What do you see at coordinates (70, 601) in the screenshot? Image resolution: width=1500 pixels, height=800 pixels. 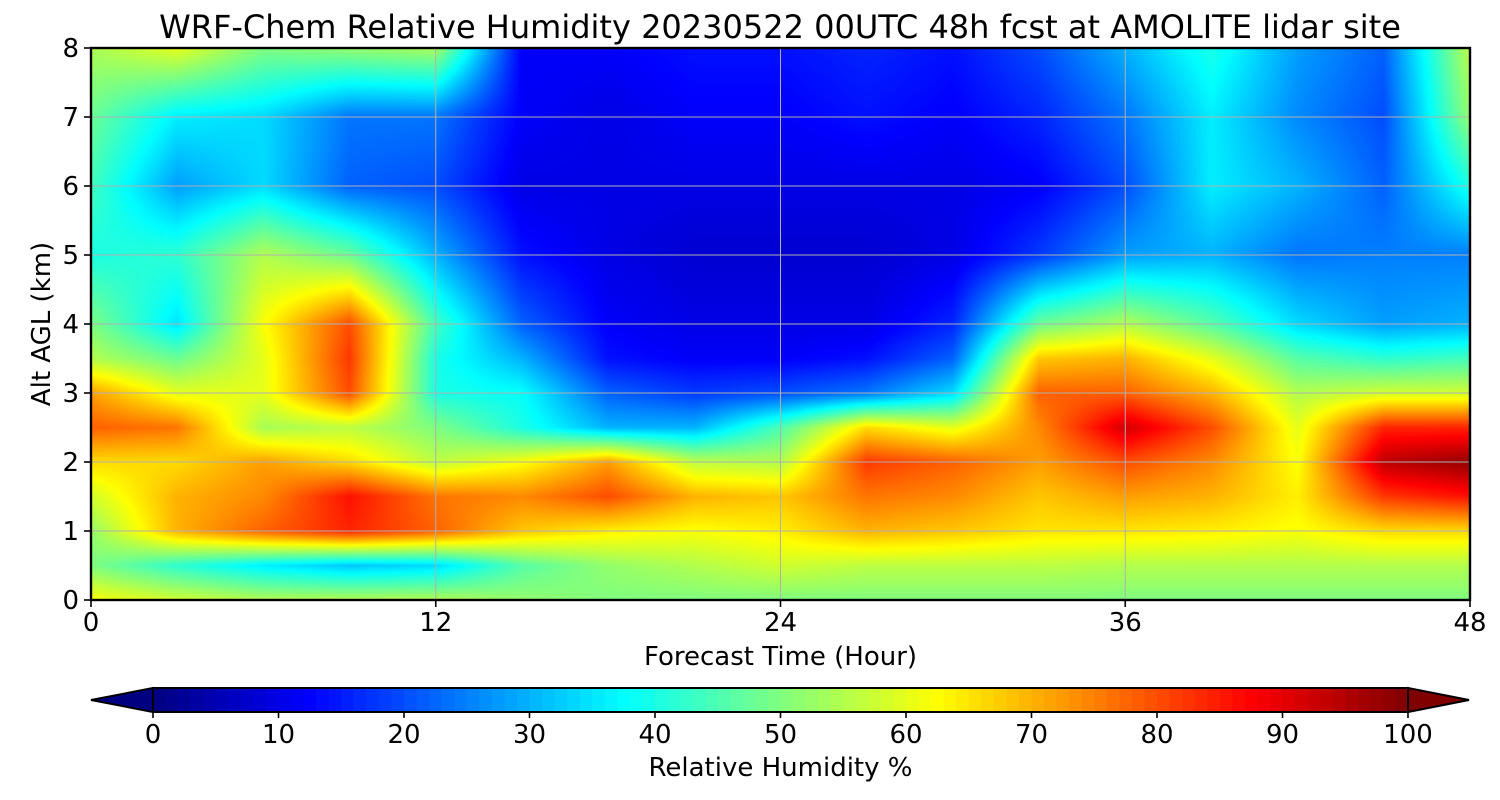 I see `y-tick-label: 0` at bounding box center [70, 601].